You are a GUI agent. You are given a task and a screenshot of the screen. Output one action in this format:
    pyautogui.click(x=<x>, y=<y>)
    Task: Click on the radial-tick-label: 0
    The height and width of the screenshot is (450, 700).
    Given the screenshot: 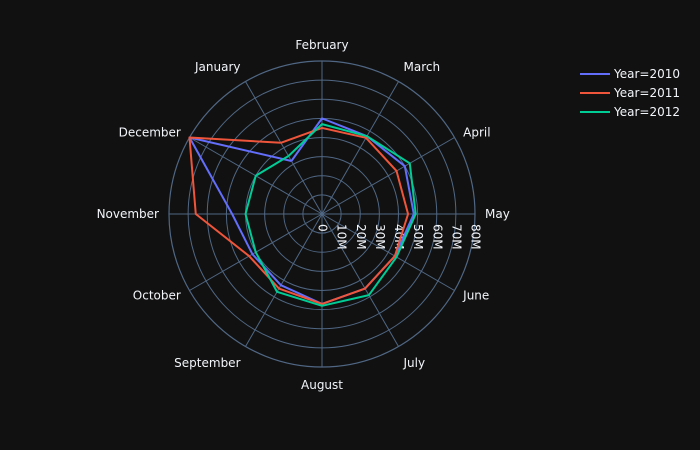 What is the action you would take?
    pyautogui.click(x=323, y=228)
    